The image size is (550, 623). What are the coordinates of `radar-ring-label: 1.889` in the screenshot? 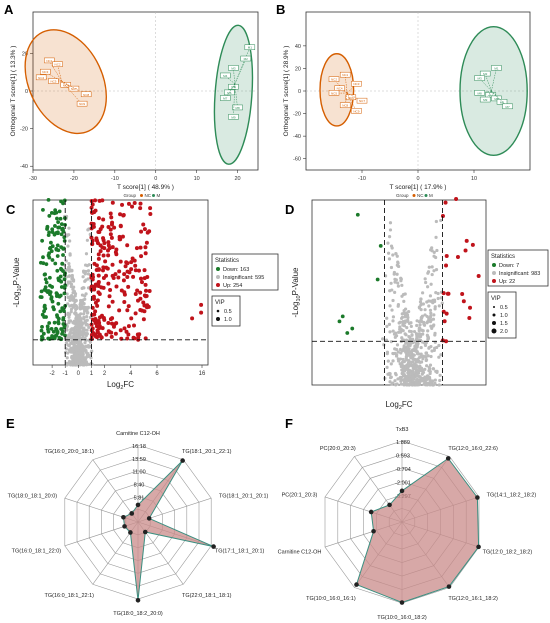 It's located at (403, 443).